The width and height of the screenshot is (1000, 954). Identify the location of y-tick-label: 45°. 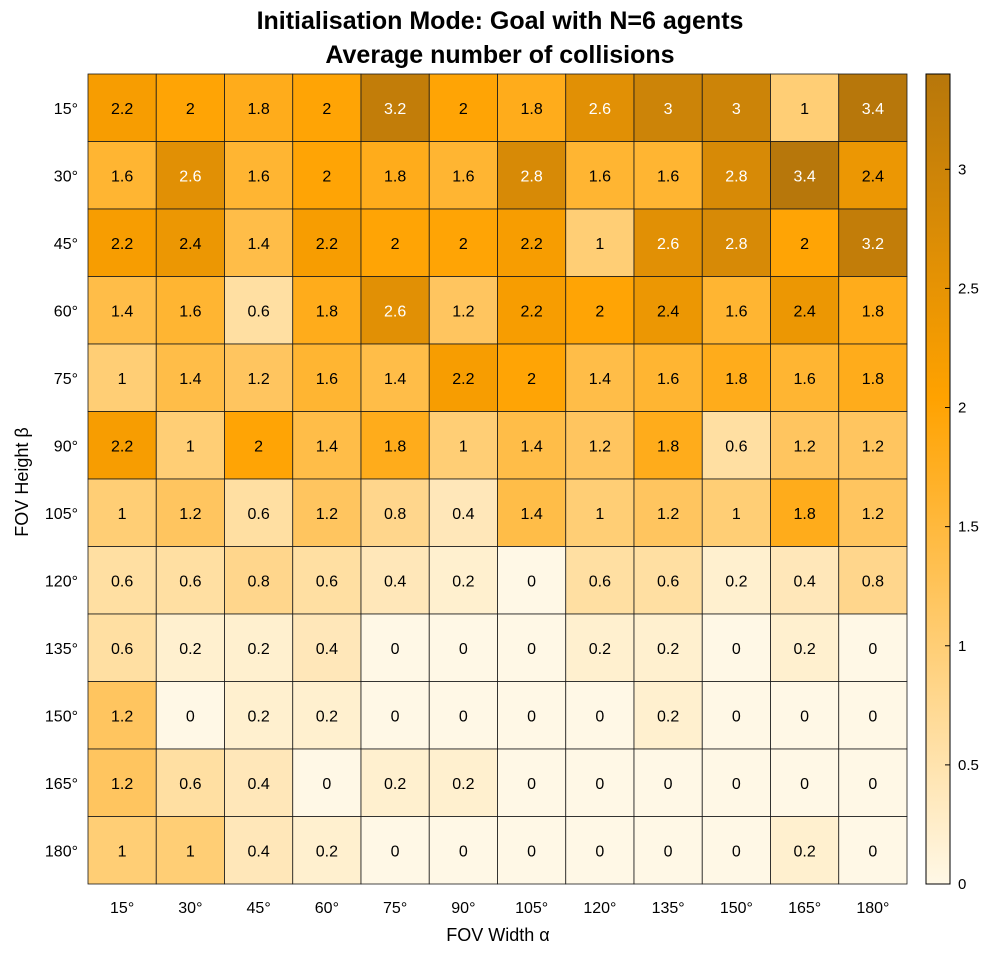
(66, 244).